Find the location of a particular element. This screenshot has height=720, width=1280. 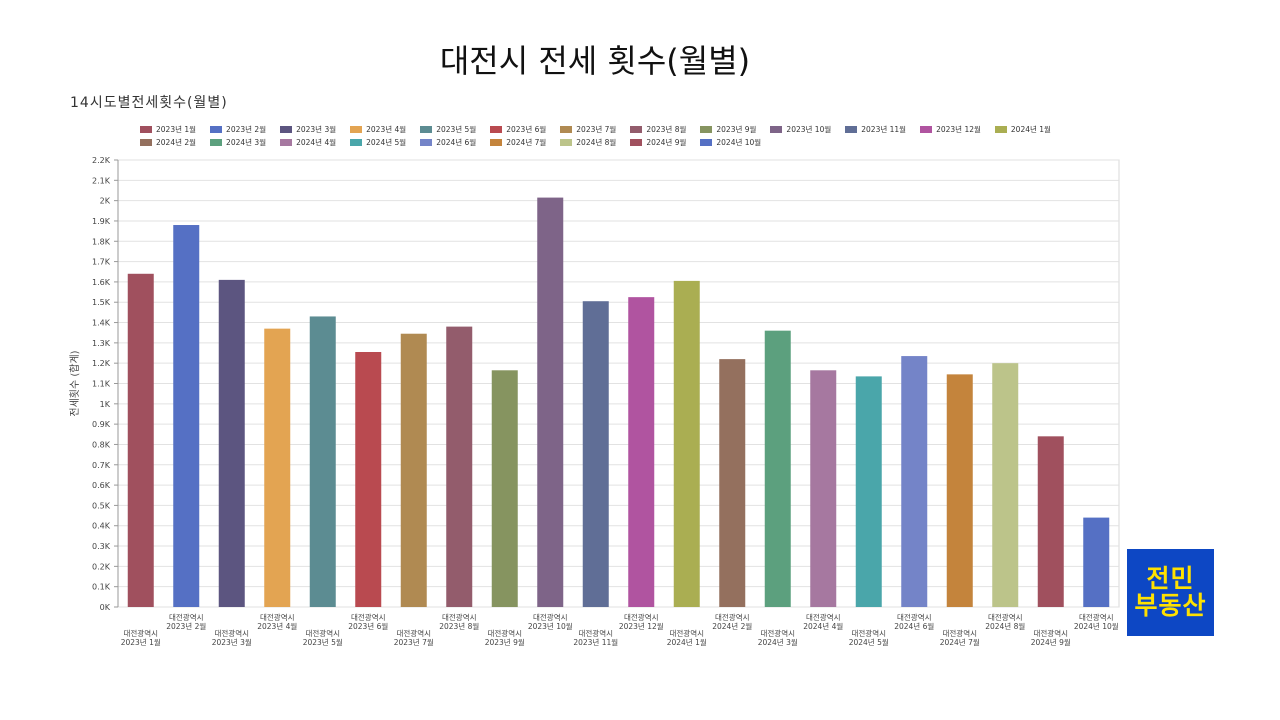

legend-label: 2023년 10월 is located at coordinates (809, 129).